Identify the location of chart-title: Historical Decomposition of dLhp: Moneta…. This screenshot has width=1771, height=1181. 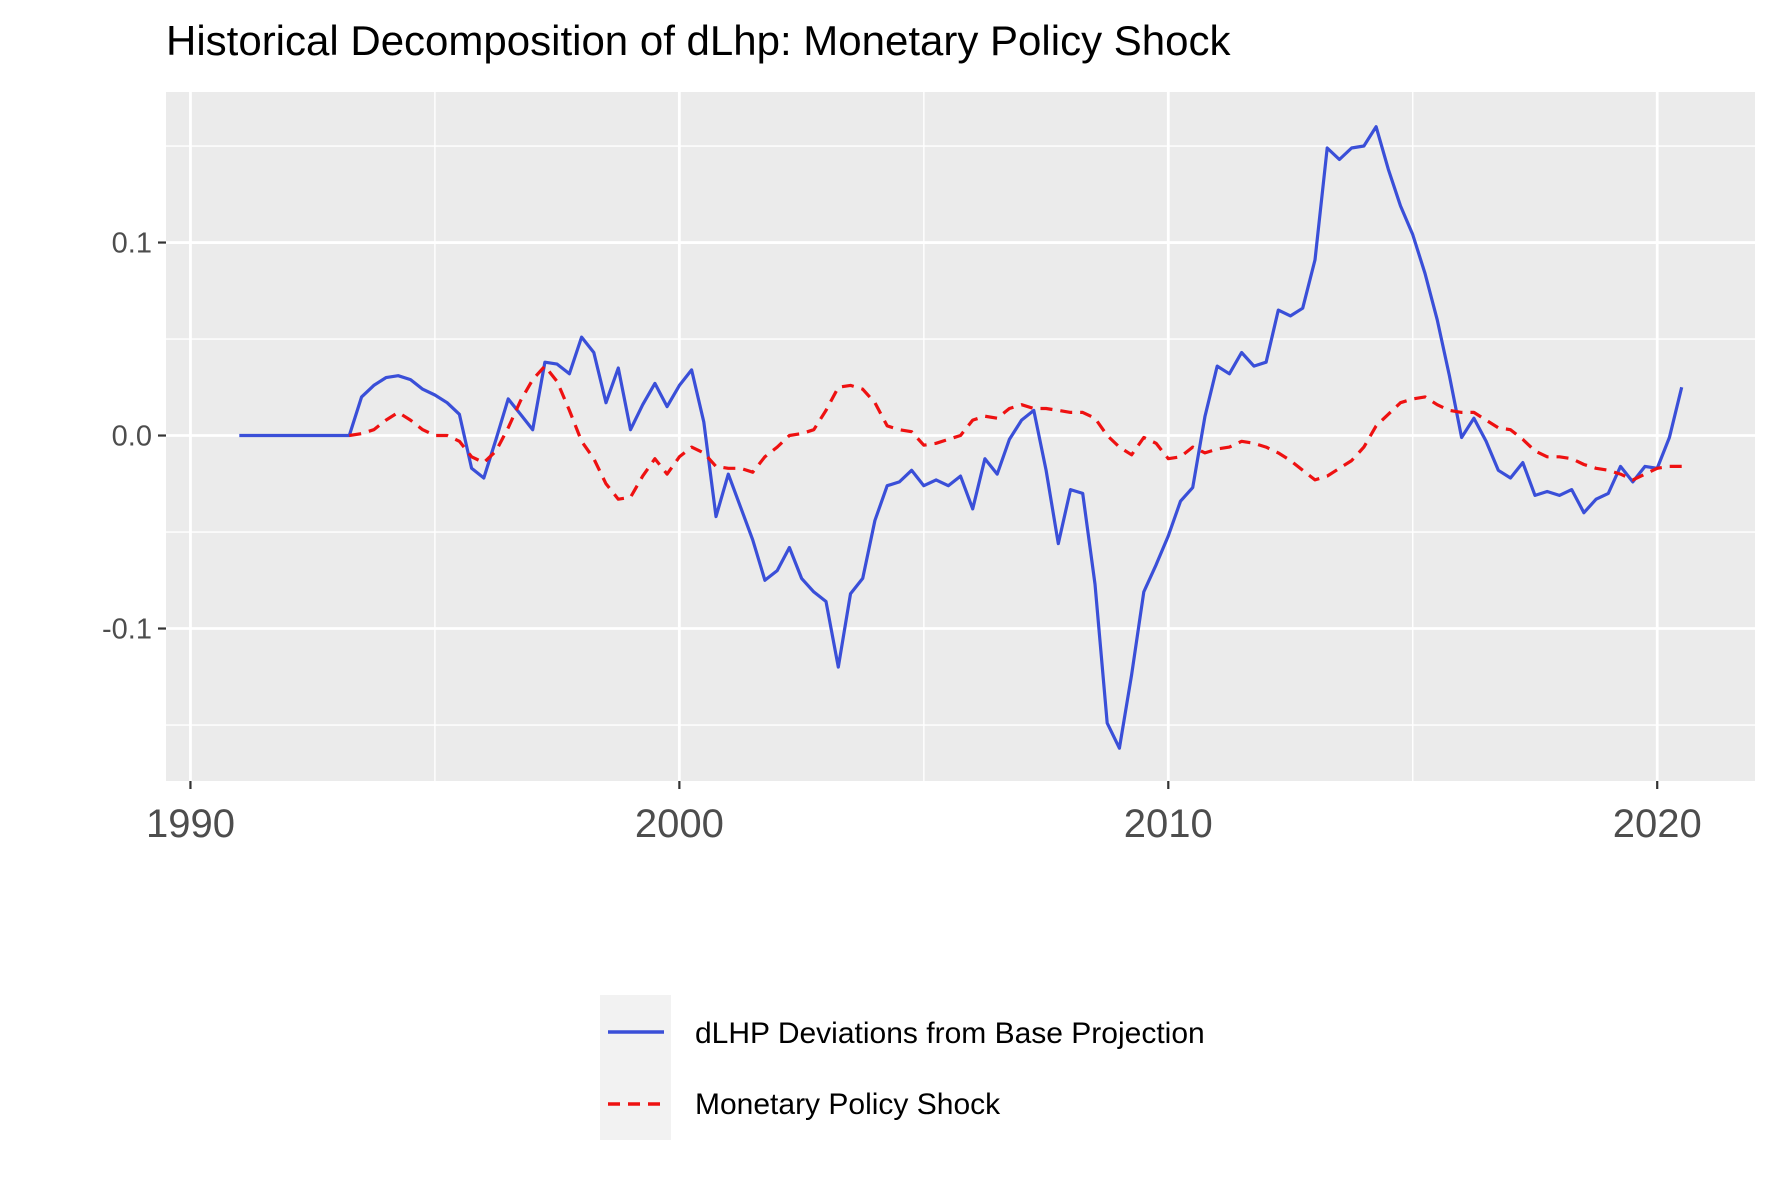
(698, 40).